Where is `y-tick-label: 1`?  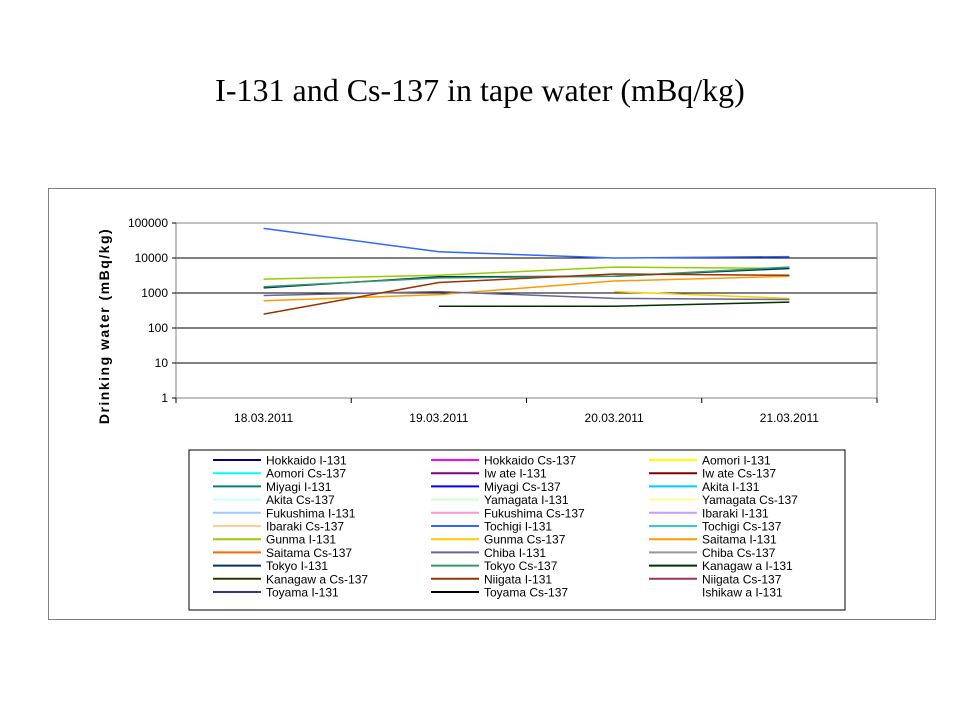 y-tick-label: 1 is located at coordinates (164, 398).